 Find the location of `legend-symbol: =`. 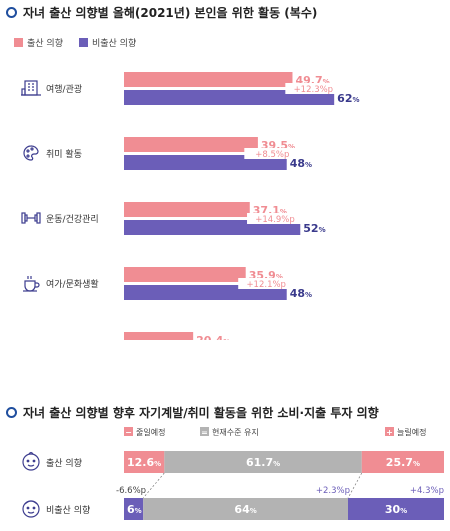

legend-symbol: = is located at coordinates (204, 432).